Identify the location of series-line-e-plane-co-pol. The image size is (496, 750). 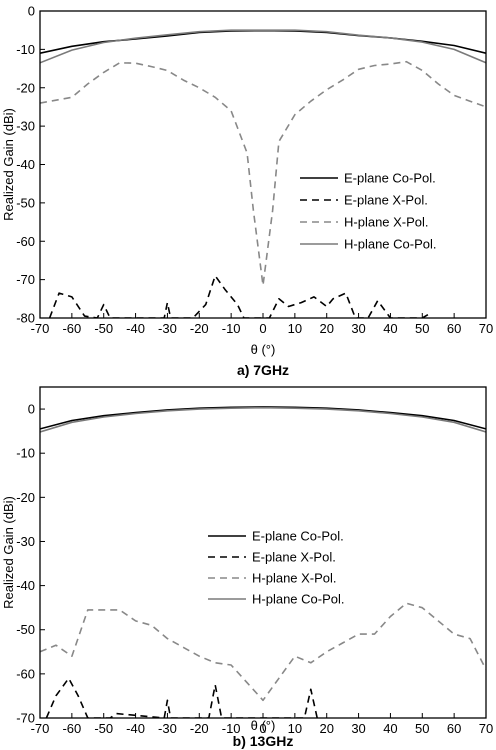
(263, 418).